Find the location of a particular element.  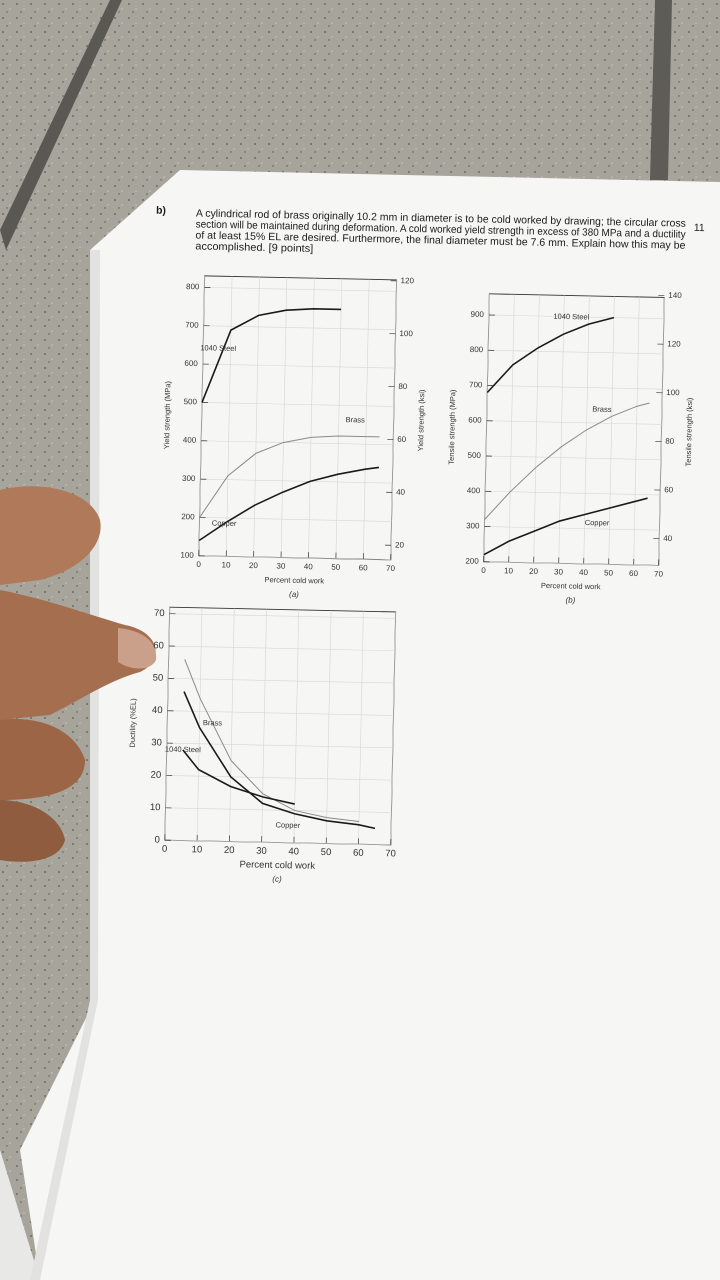

y-tick-label: 0 is located at coordinates (157, 839).